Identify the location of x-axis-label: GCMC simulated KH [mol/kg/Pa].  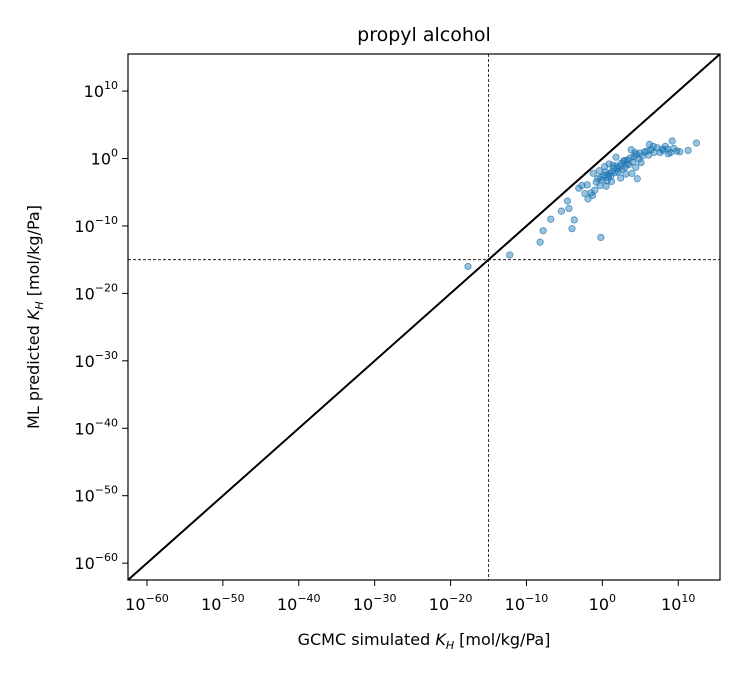
(424, 641).